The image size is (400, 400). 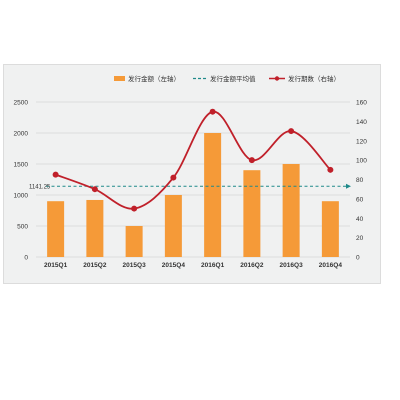 I want to click on x-tick-label: 2015Q2, so click(x=95, y=265).